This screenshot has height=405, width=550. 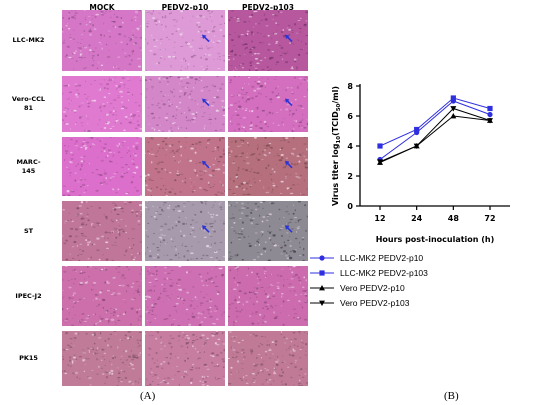 What do you see at coordinates (379, 218) in the screenshot?
I see `x-tick-label: 12` at bounding box center [379, 218].